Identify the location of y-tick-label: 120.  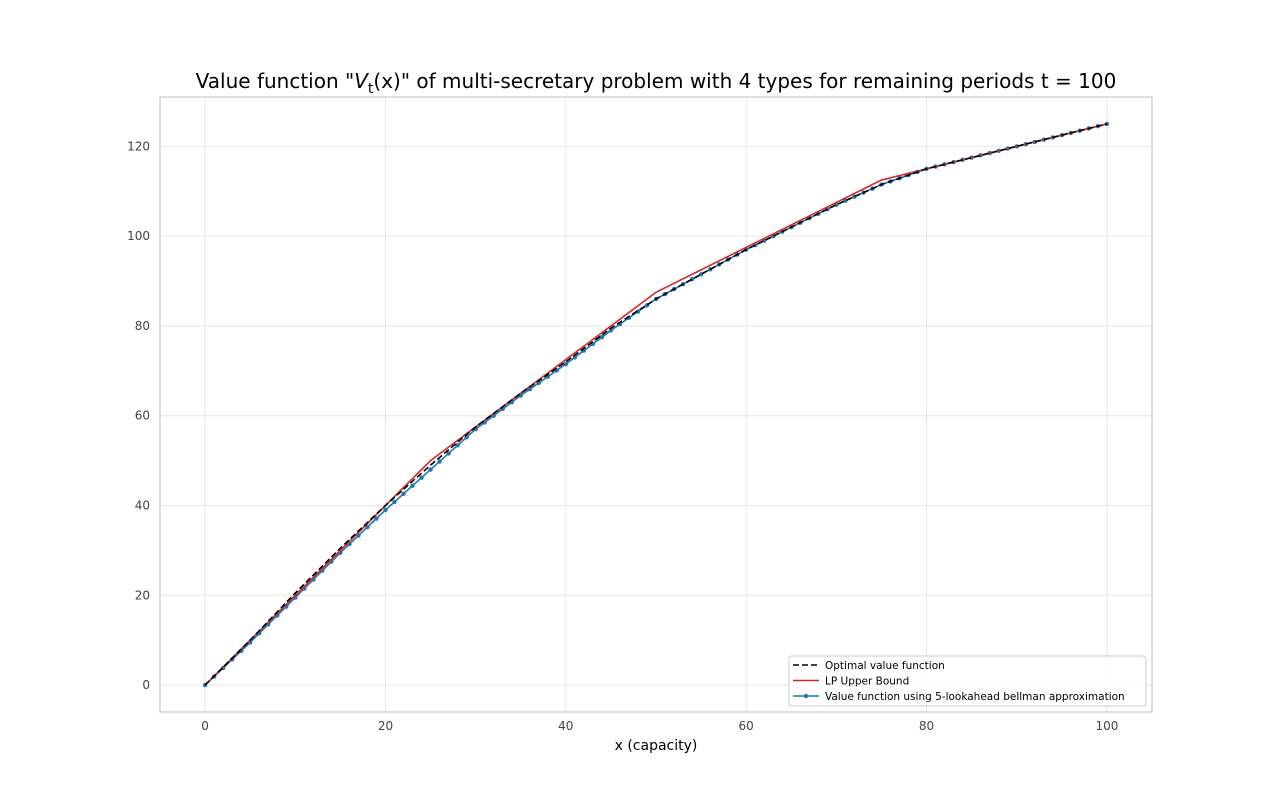
(138, 146).